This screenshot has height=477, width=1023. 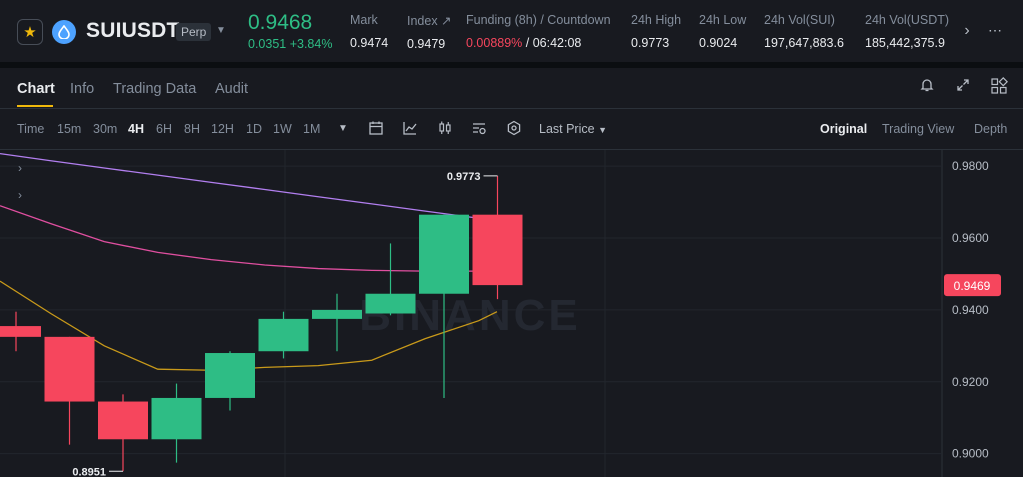 What do you see at coordinates (164, 129) in the screenshot?
I see `timeframe-6h: 6H` at bounding box center [164, 129].